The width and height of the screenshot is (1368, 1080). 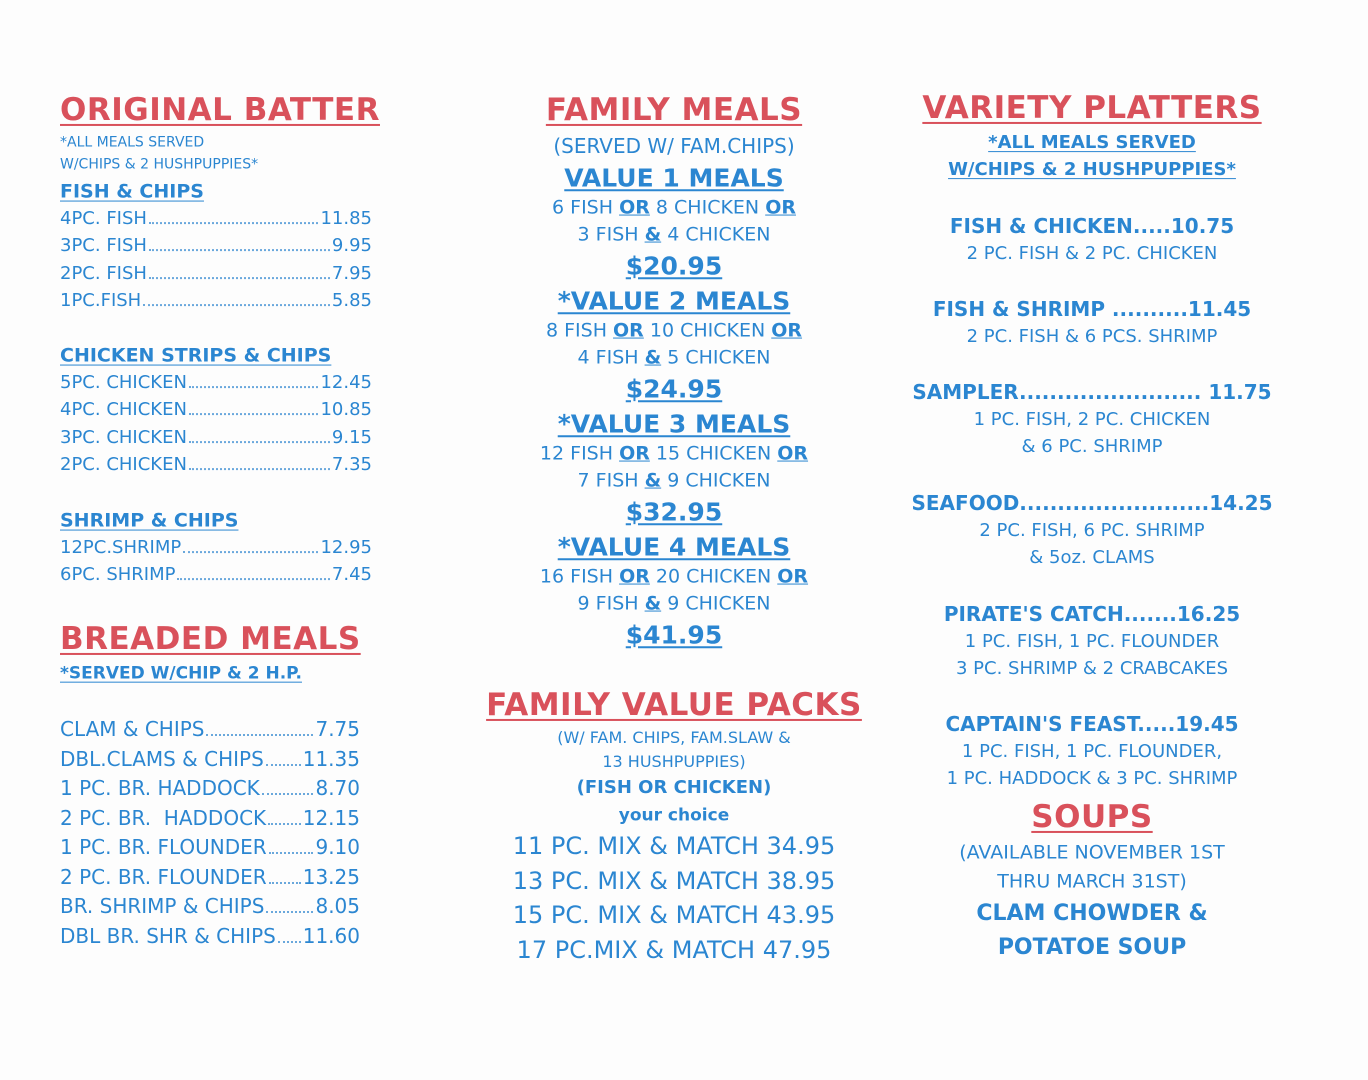 What do you see at coordinates (674, 301) in the screenshot?
I see `value-heading: *VALUE 2 MEALS` at bounding box center [674, 301].